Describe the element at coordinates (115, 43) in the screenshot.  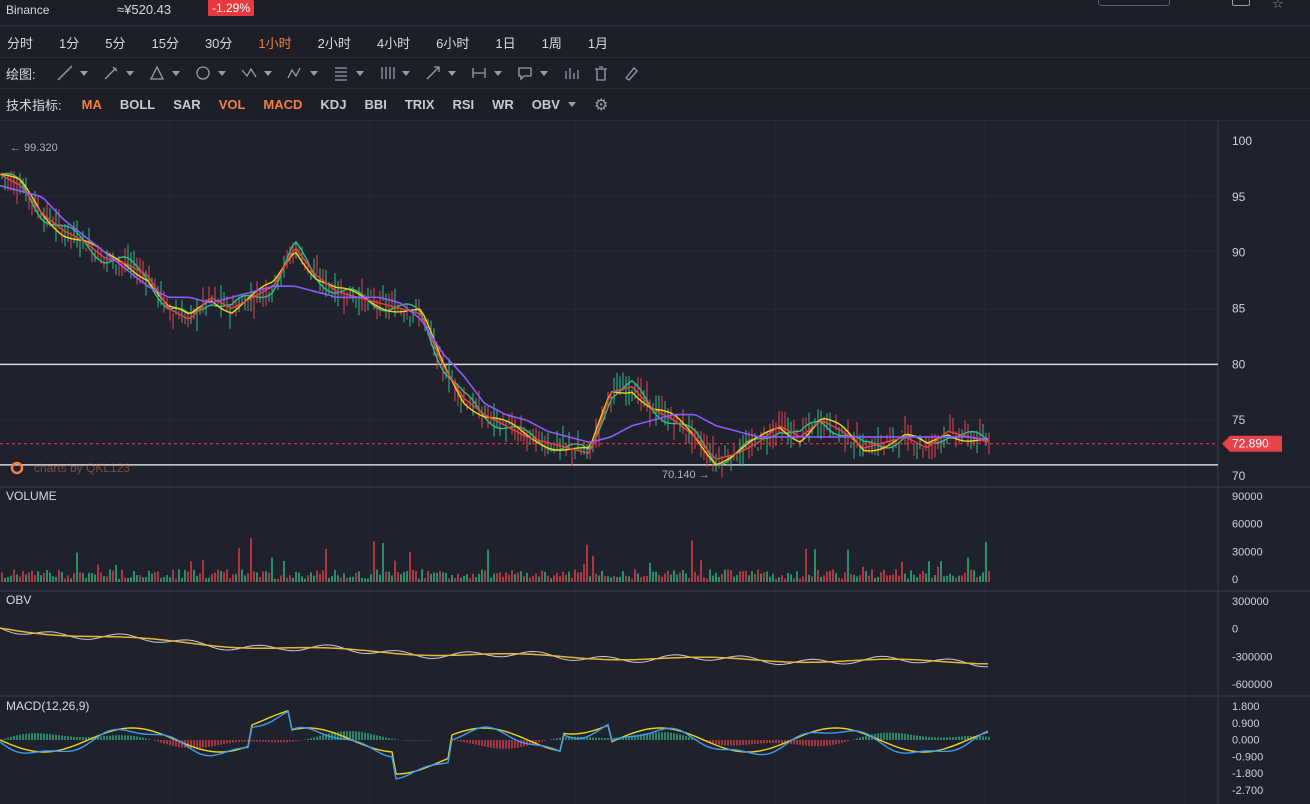
I see `timeframe-2: 5分` at that location.